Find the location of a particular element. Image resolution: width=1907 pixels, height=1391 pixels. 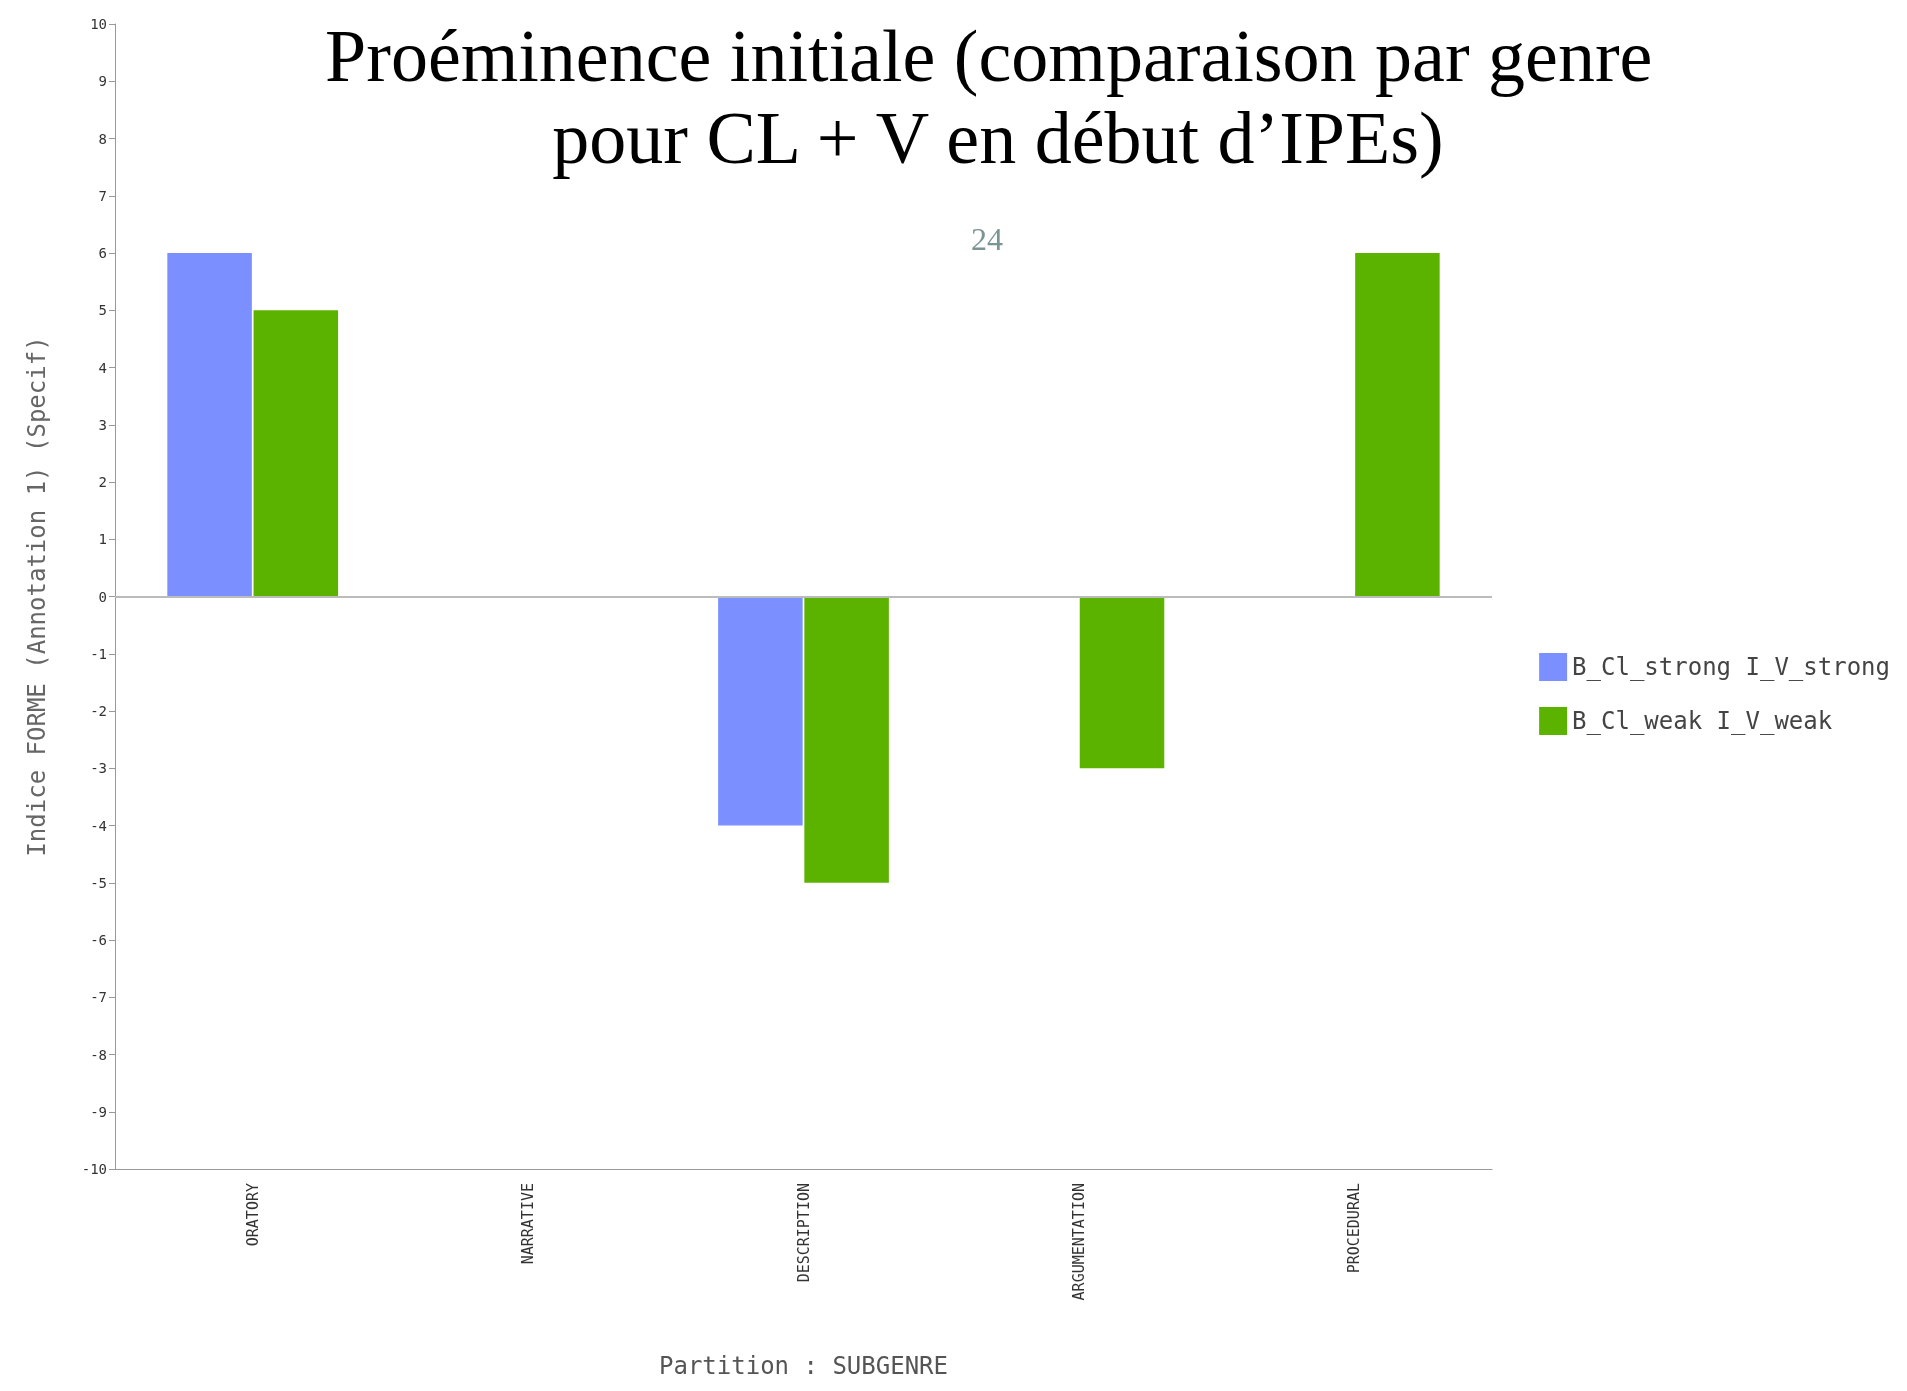

x-tick-label: ORATORY is located at coordinates (252, 1215).